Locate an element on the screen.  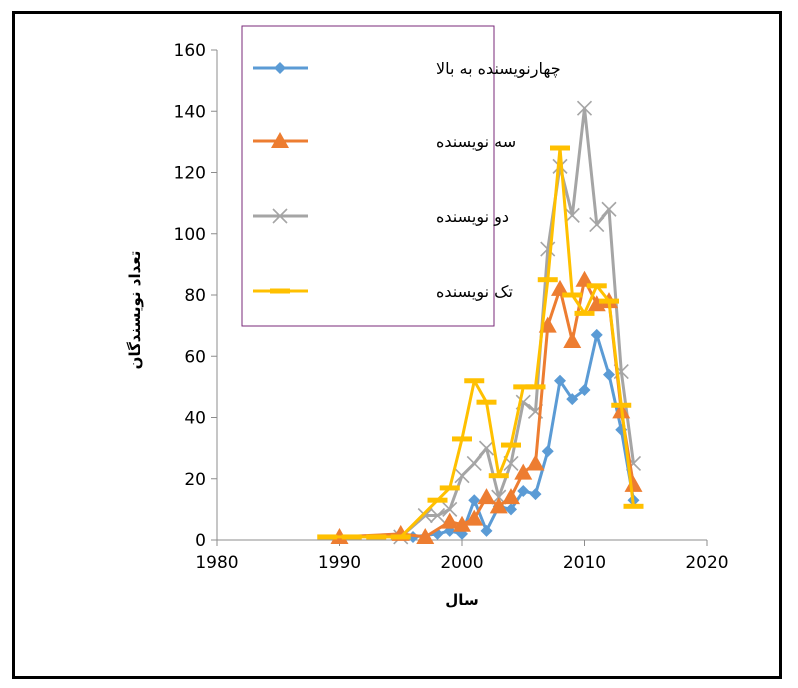
legend-label: سه نویسنده is located at coordinates (476, 142).